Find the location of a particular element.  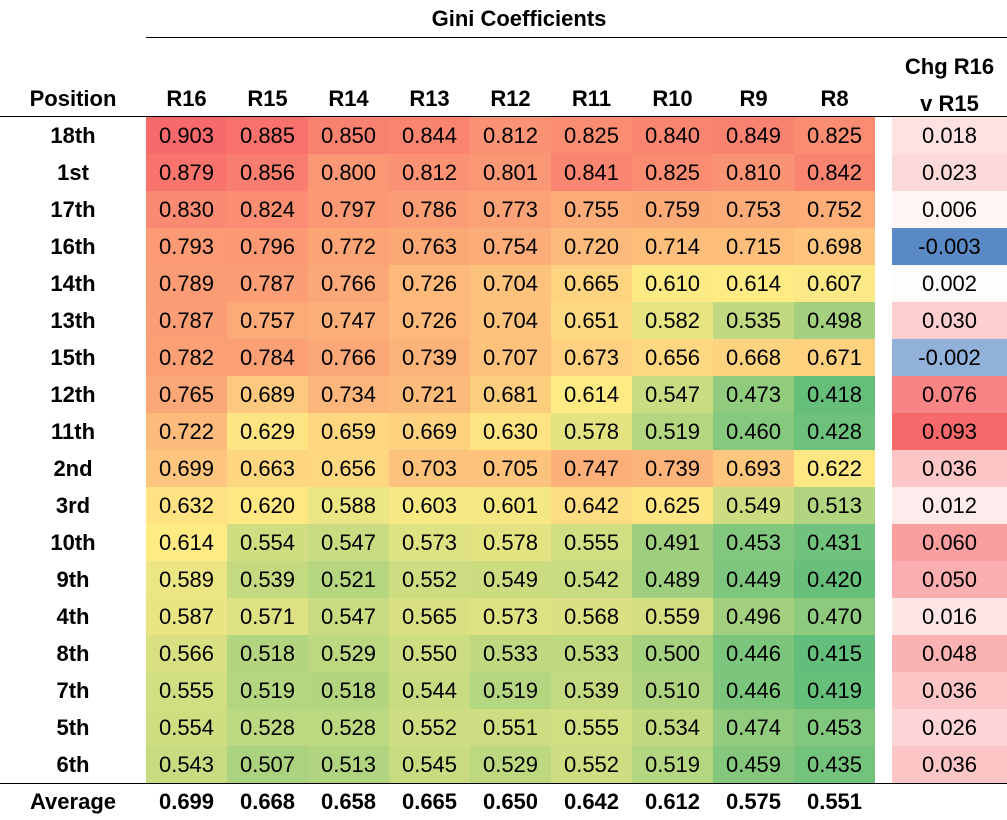

value-cell-r11: 0.720 is located at coordinates (591, 246).